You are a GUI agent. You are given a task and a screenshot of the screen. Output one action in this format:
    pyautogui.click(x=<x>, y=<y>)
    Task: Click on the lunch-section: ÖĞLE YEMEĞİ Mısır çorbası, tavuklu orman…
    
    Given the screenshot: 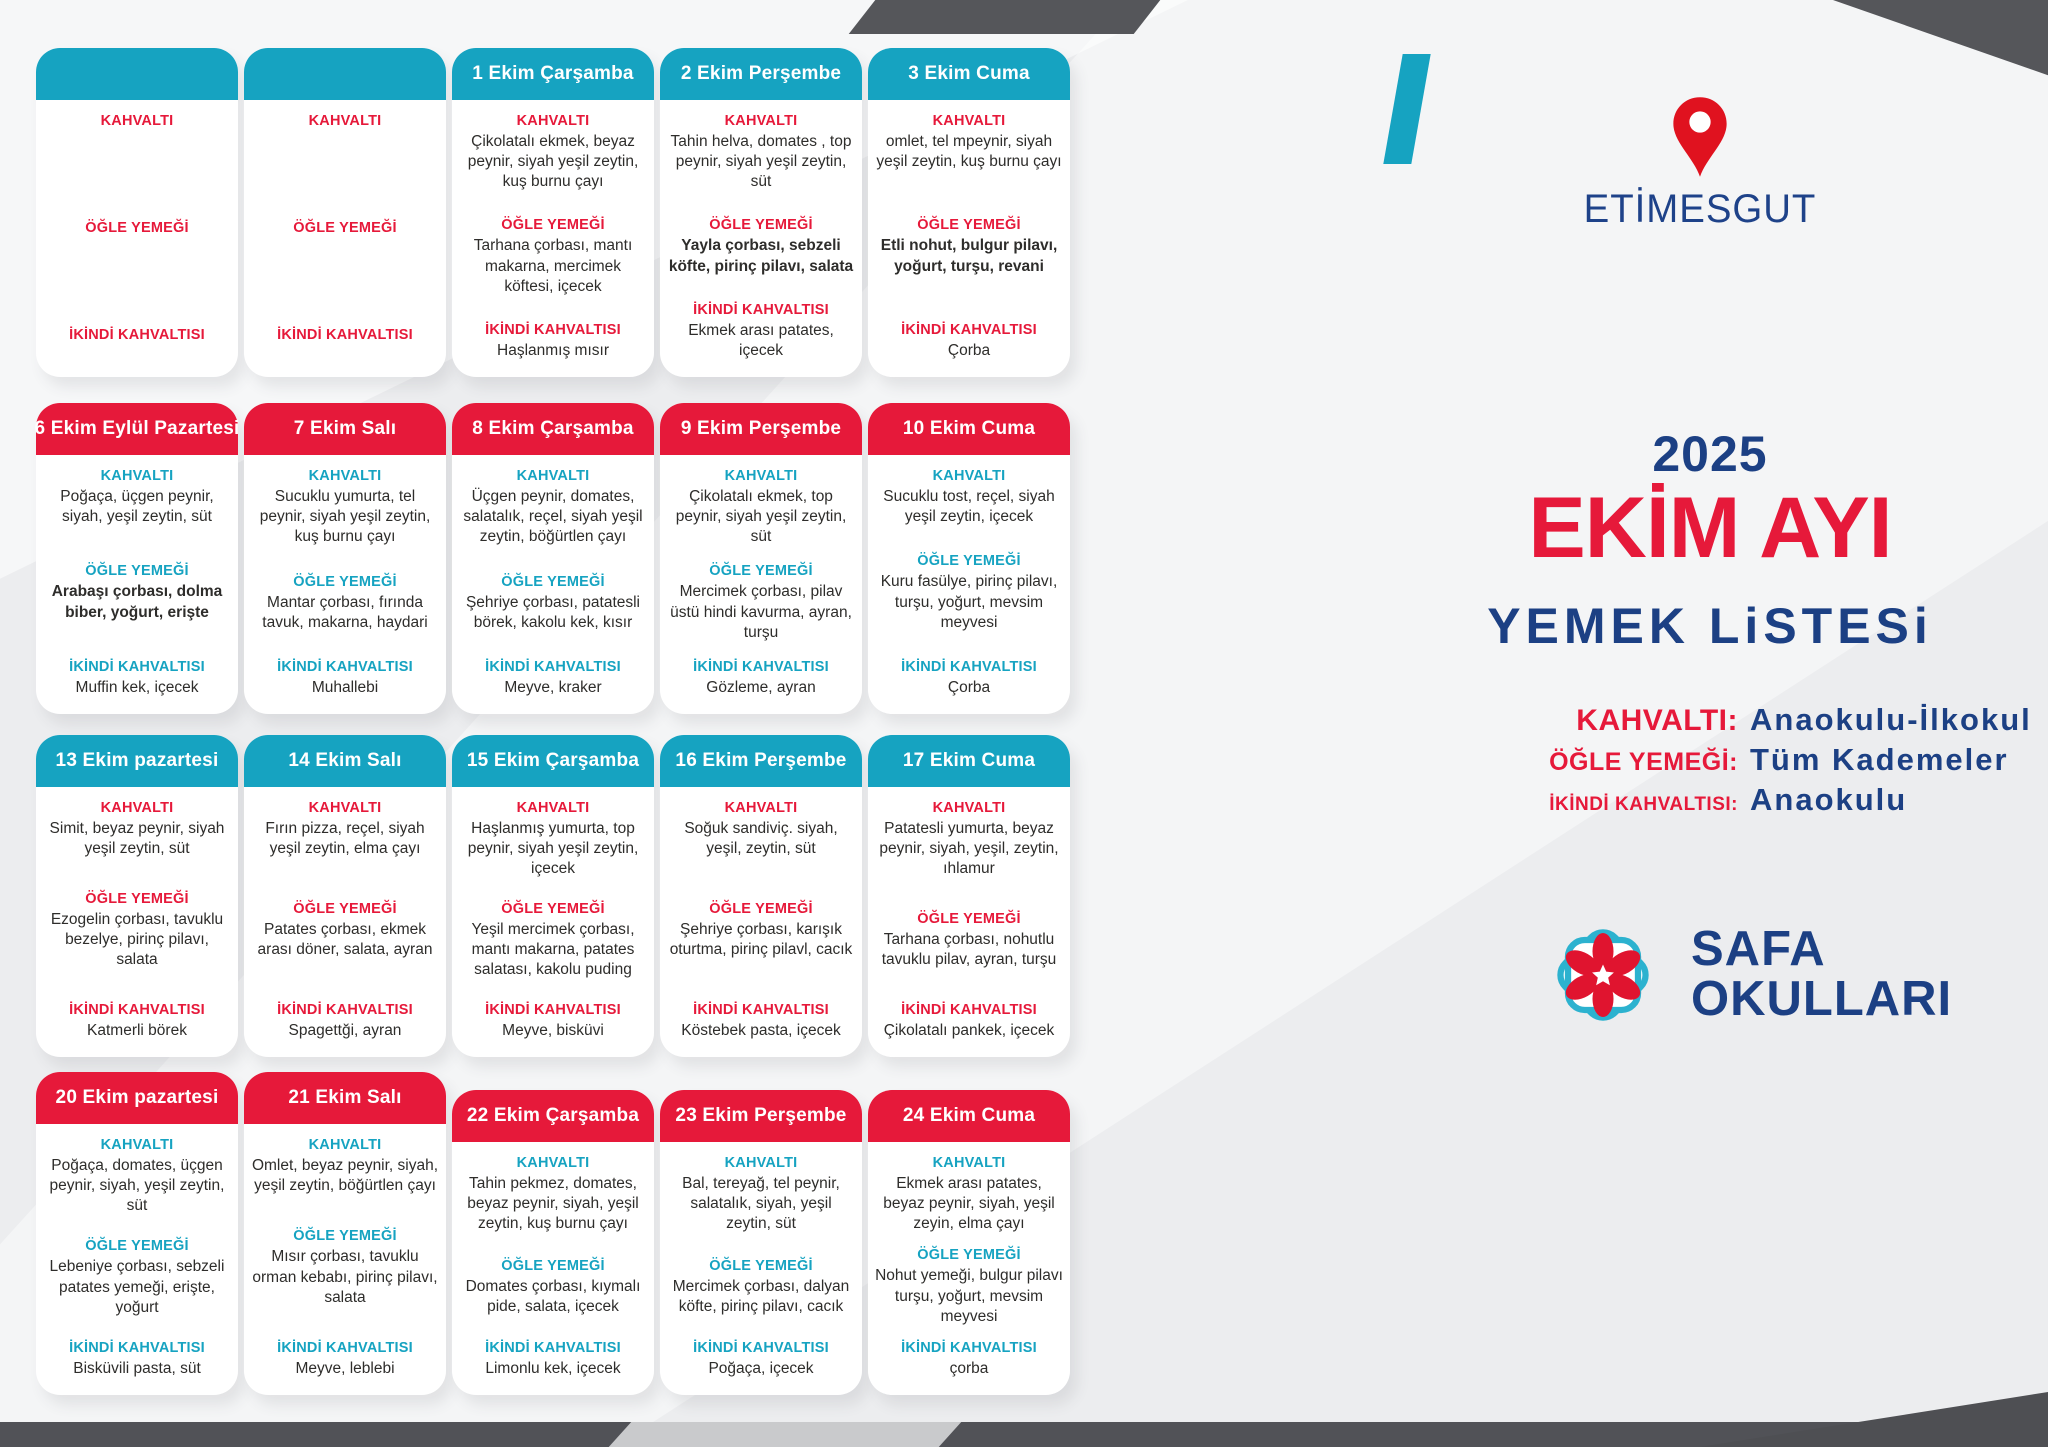 What is the action you would take?
    pyautogui.click(x=345, y=1267)
    